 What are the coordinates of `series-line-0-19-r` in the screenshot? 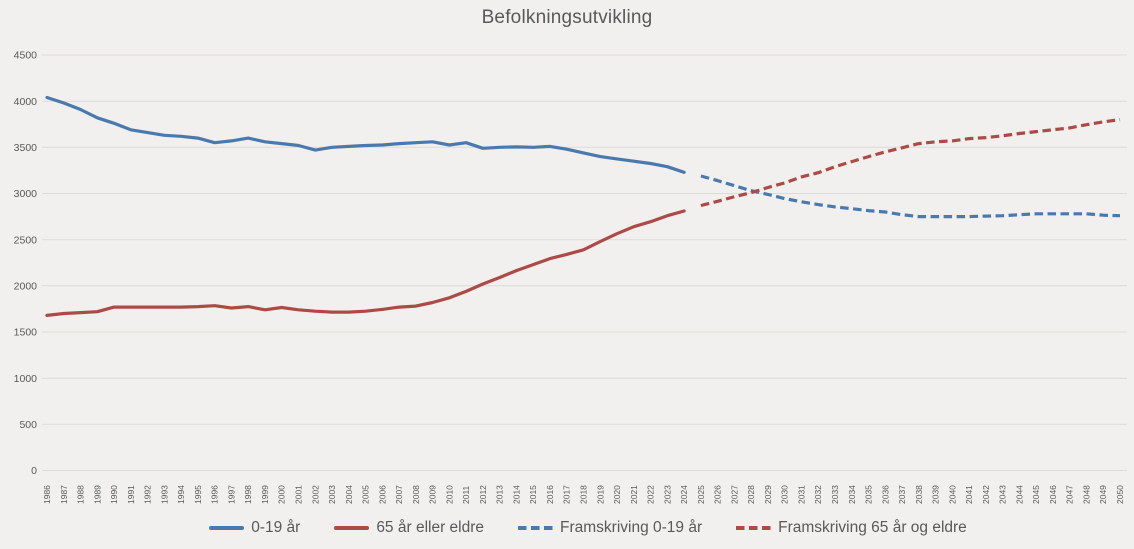 It's located at (365, 134).